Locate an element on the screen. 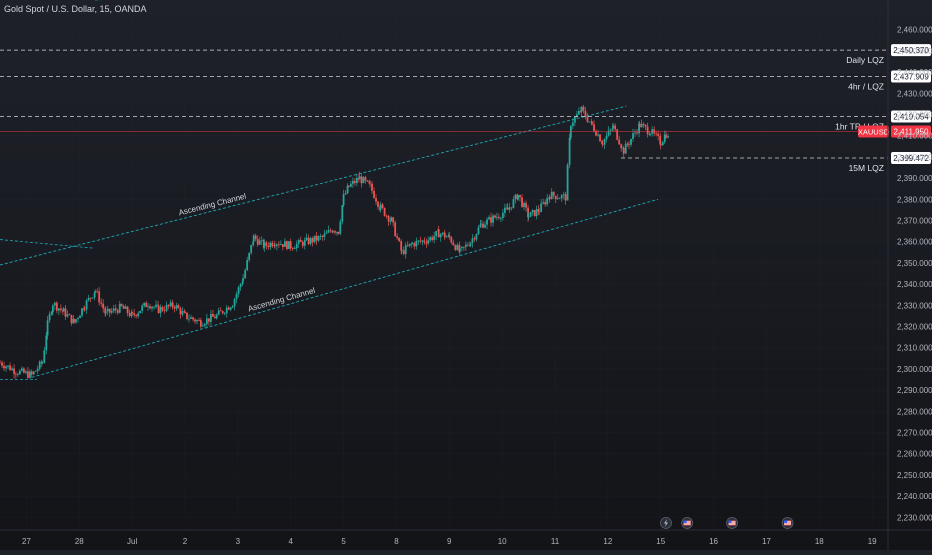 This screenshot has width=932, height=555. price-tick-label: 2,400.000 is located at coordinates (914, 157).